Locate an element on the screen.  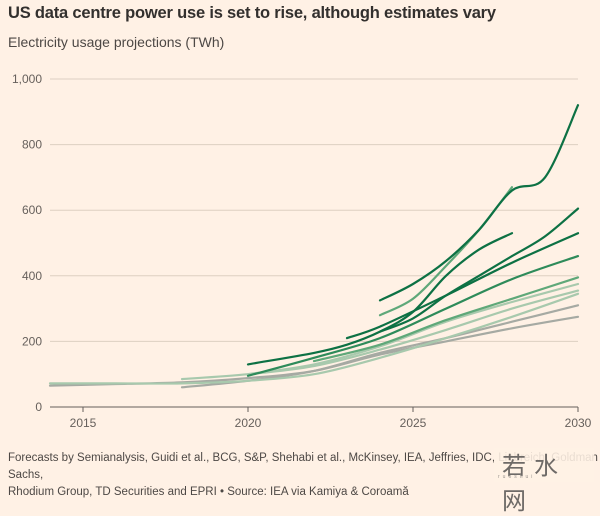
watermark-text: 若水网 is located at coordinates (534, 483).